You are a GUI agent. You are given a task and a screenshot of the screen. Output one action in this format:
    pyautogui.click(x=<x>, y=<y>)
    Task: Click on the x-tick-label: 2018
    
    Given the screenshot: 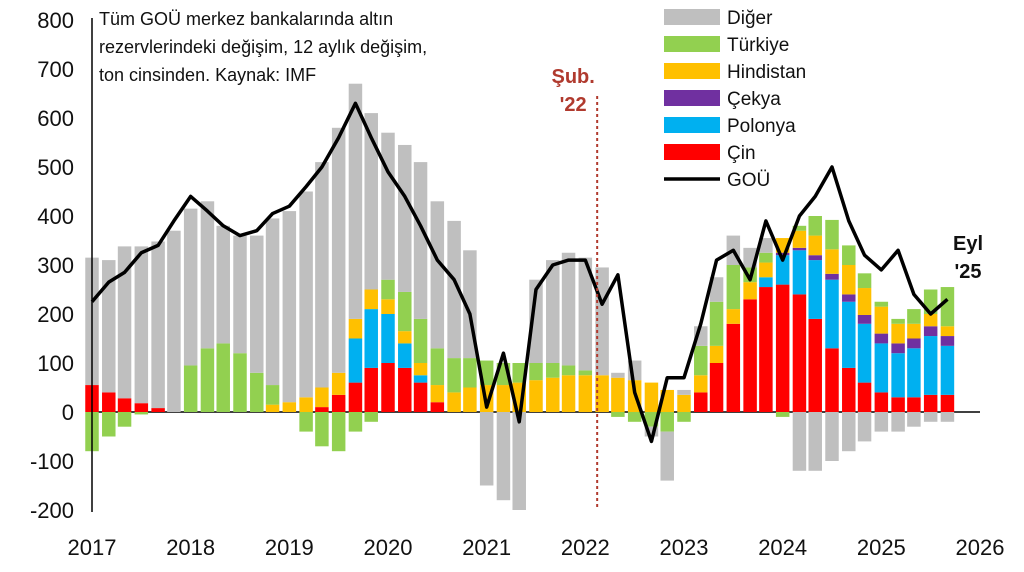 What is the action you would take?
    pyautogui.click(x=190, y=547)
    